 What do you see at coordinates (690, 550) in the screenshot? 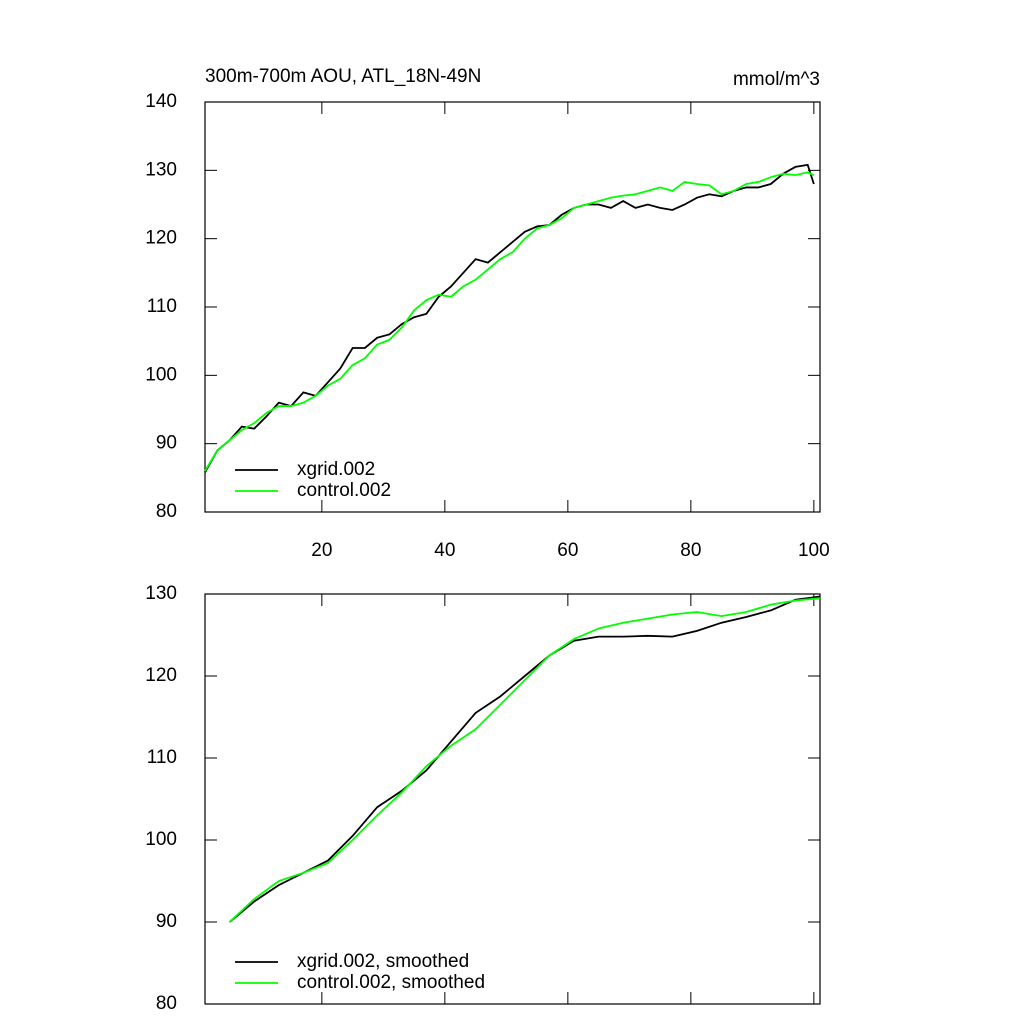
I see `x-tick-label: 80` at bounding box center [690, 550].